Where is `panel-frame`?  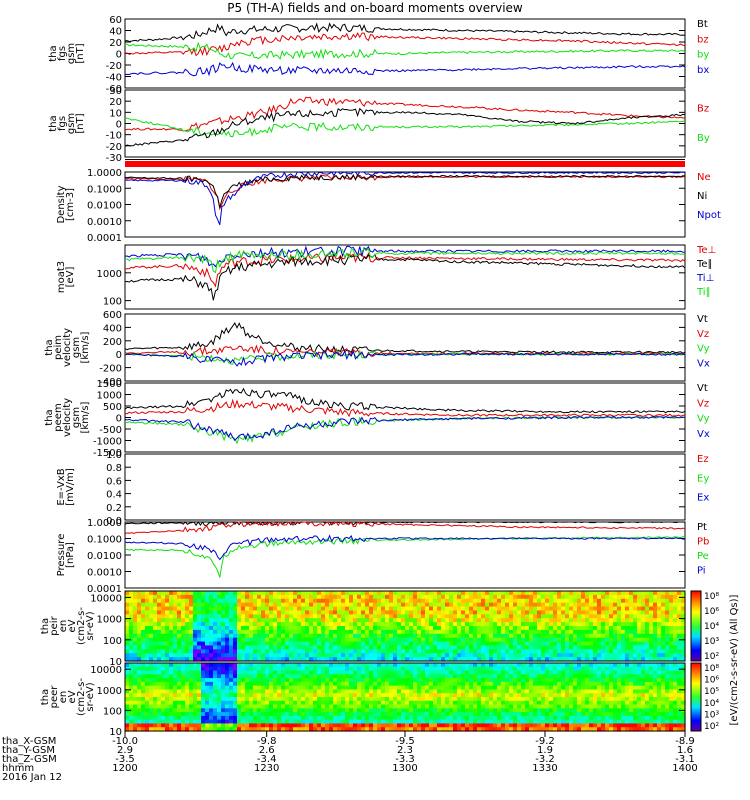
panel-frame is located at coordinates (405, 277).